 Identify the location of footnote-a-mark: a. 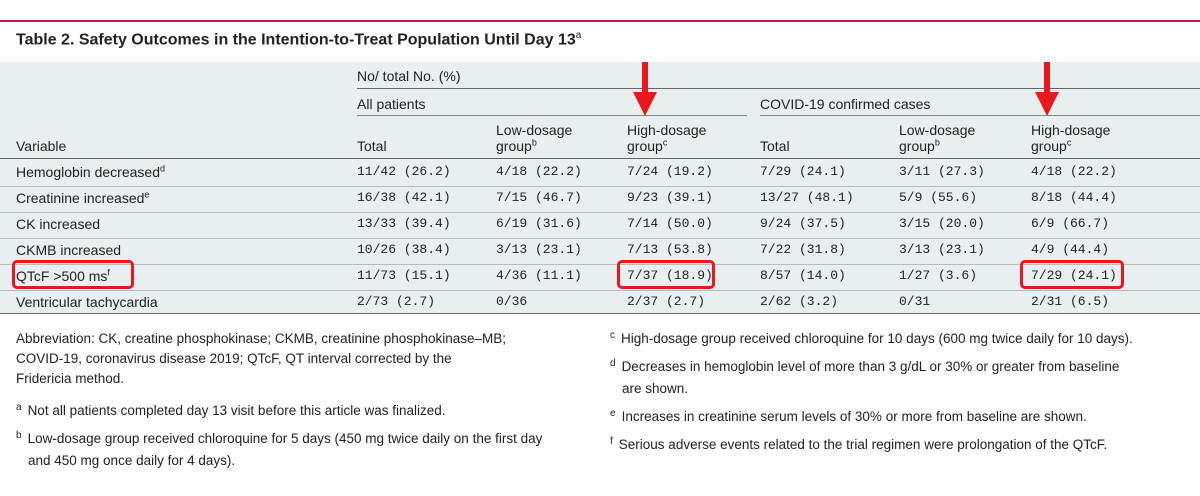
(19, 407).